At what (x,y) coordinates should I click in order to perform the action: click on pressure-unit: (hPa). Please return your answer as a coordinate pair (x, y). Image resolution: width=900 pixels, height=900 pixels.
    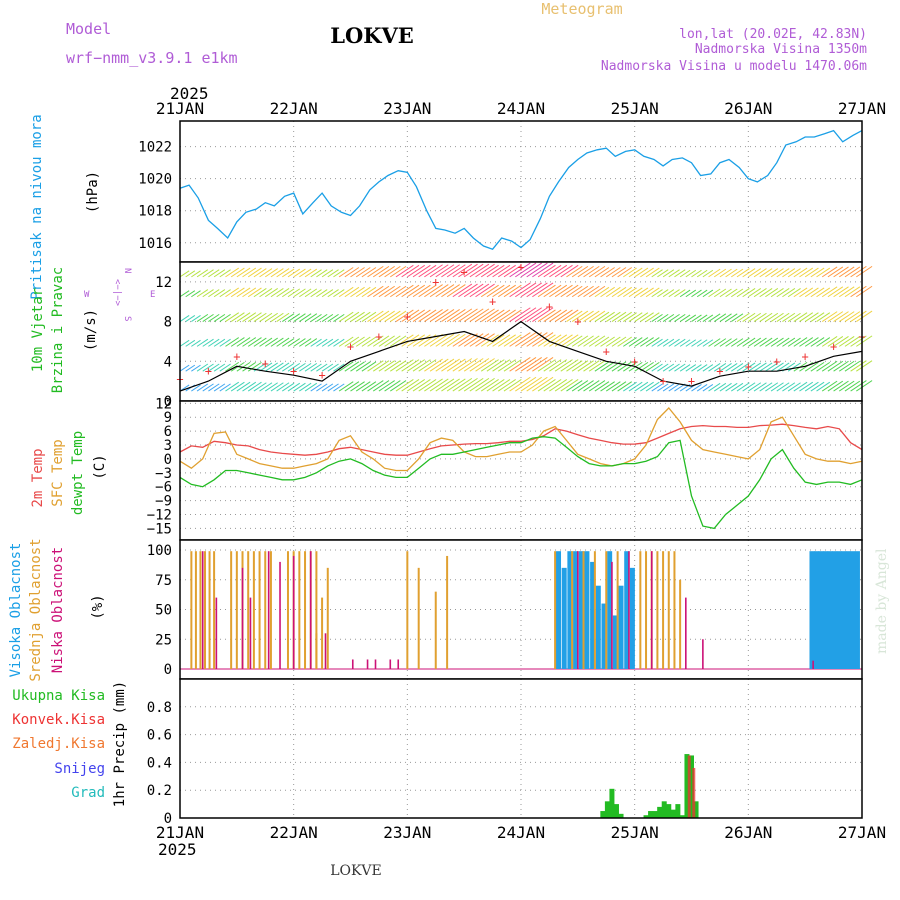
    Looking at the image, I should click on (93, 192).